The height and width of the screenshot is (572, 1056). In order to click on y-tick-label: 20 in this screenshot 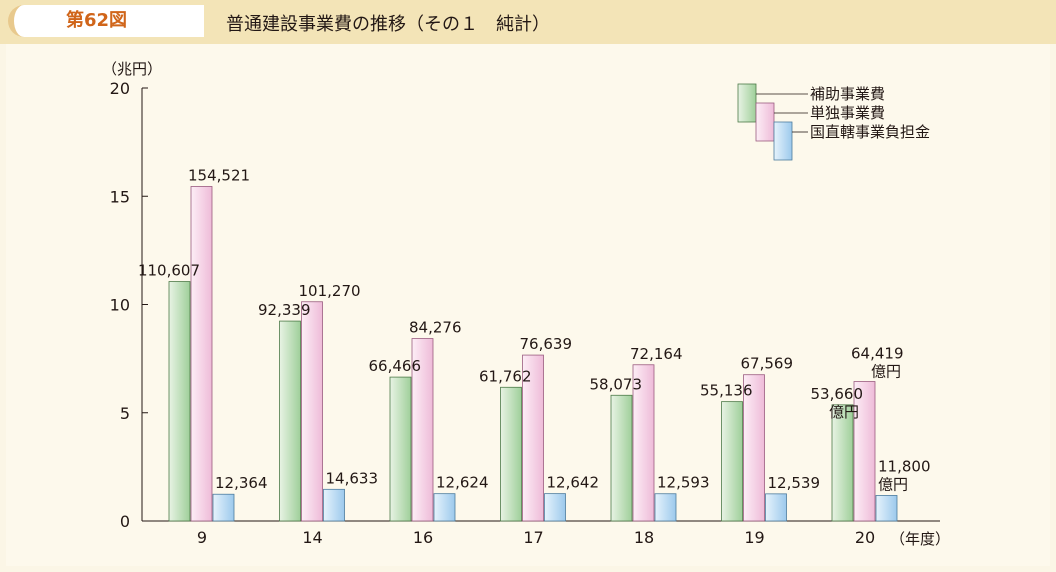, I will do `click(120, 88)`.